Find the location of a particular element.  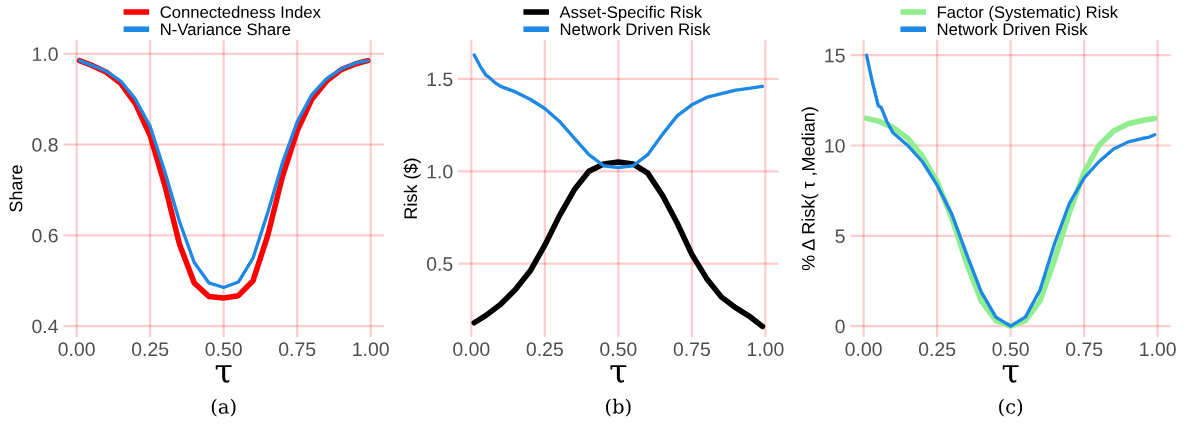

text: (b) is located at coordinates (618, 407).